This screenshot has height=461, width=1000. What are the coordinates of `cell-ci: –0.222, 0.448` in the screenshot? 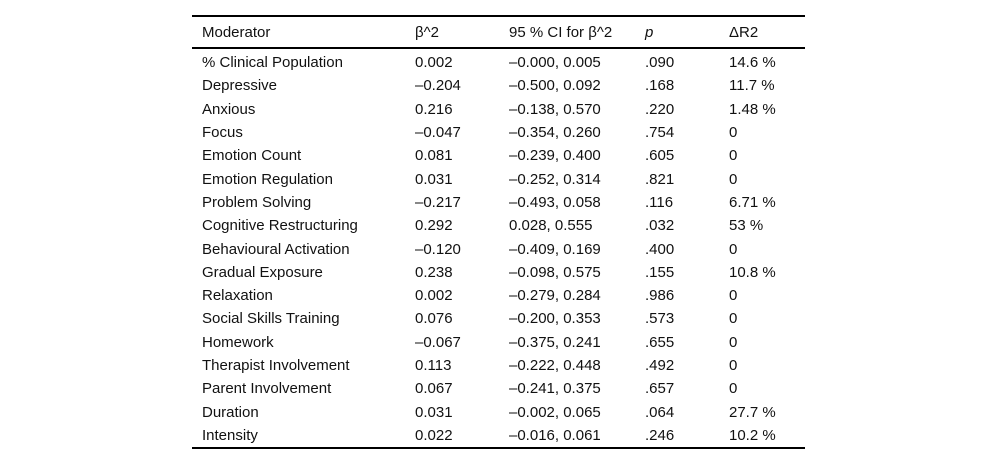 It's located at (555, 365).